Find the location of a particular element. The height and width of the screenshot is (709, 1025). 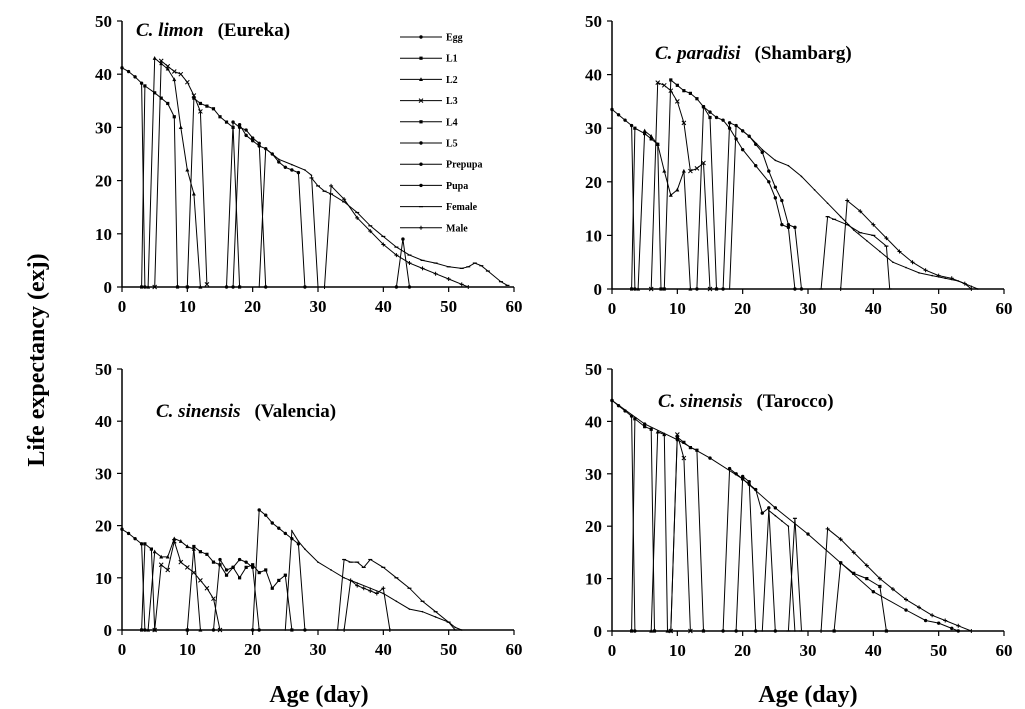

y-tick-label: 50 is located at coordinates (593, 369).